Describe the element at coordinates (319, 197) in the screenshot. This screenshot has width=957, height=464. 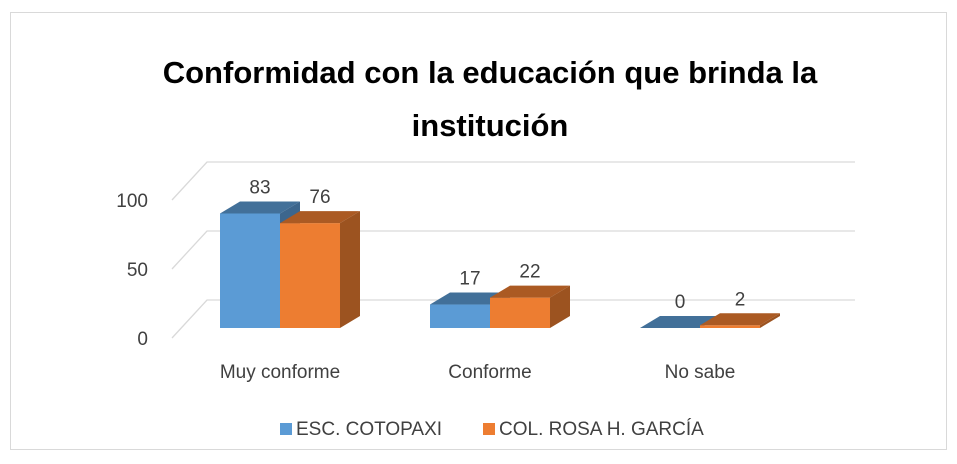
I see `data-label: 76` at that location.